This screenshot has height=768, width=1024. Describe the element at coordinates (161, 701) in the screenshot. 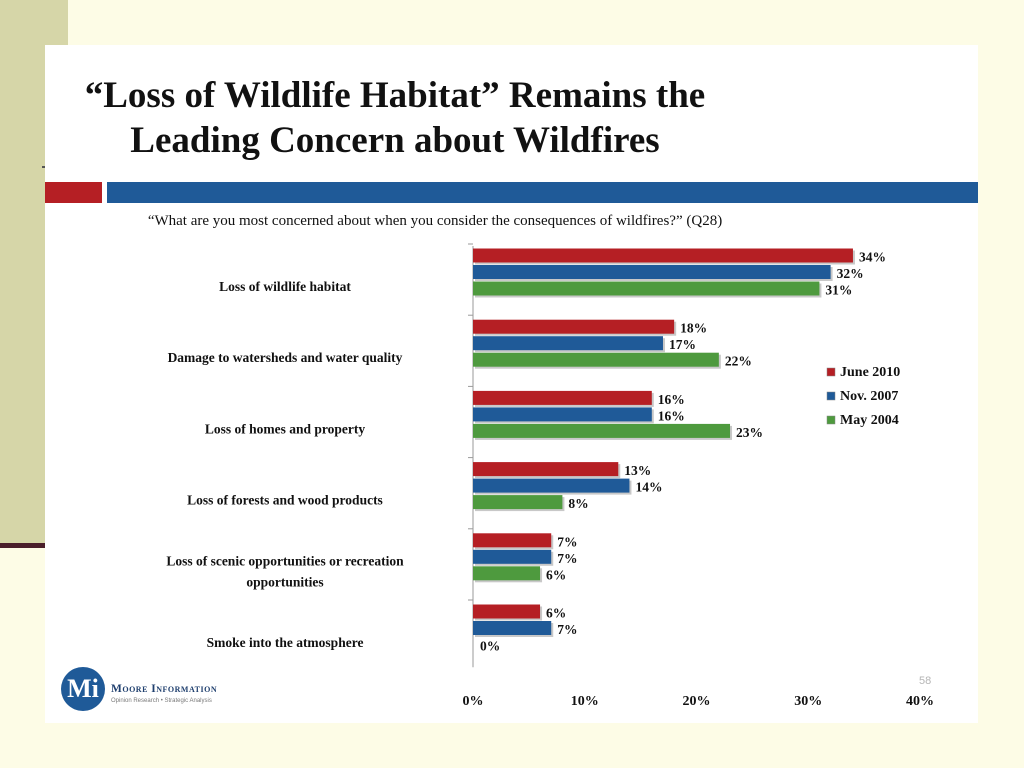

I see `logo-tagline: Opinion Research • Strategic Analysis` at that location.